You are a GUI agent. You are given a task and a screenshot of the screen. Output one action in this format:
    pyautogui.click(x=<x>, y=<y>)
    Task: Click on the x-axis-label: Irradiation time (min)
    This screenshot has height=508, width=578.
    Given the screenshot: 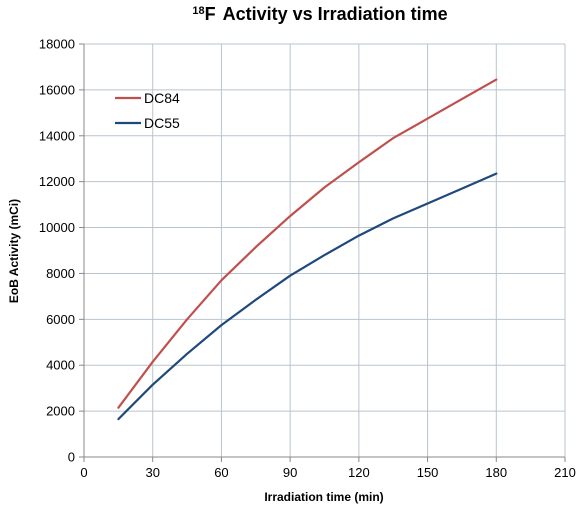 What is the action you would take?
    pyautogui.click(x=323, y=497)
    